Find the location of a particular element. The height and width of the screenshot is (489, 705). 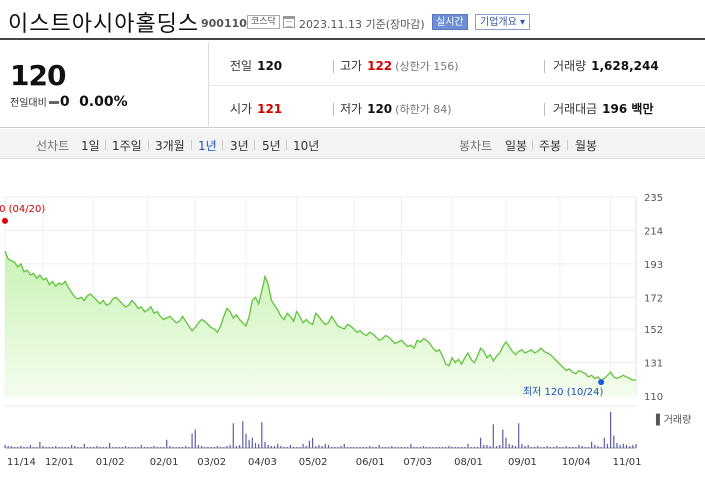

x-tick-label: 08/01 is located at coordinates (468, 462).